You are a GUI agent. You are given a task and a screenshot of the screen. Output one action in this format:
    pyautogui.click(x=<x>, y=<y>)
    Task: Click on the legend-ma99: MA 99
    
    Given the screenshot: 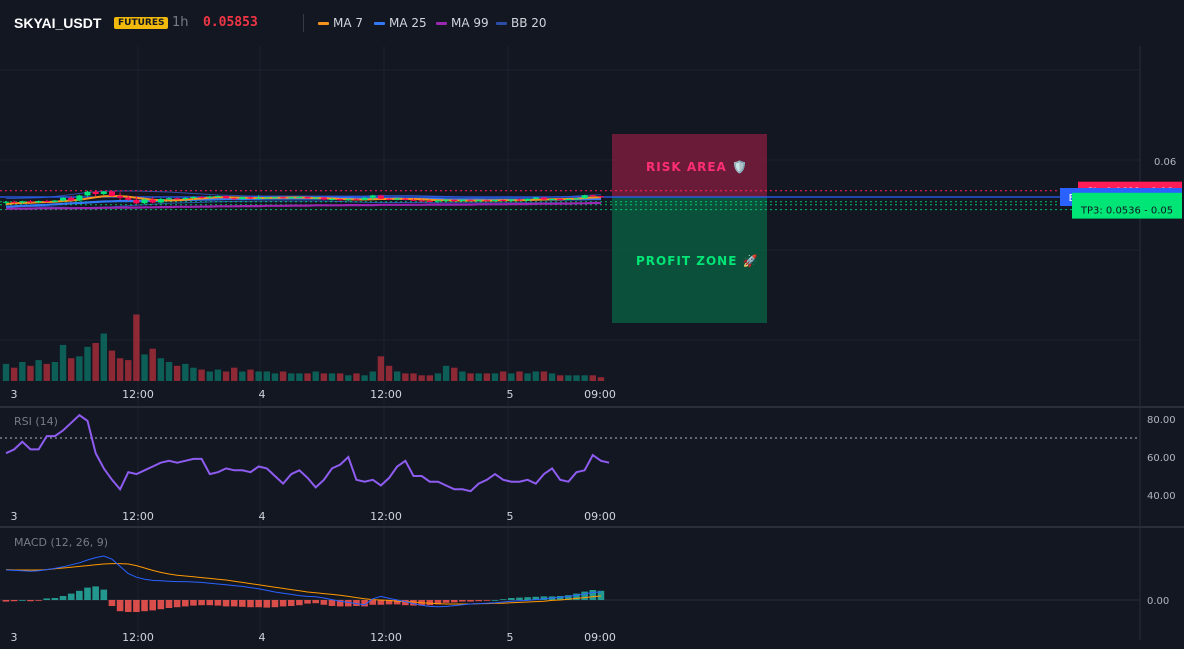 What is the action you would take?
    pyautogui.click(x=462, y=23)
    